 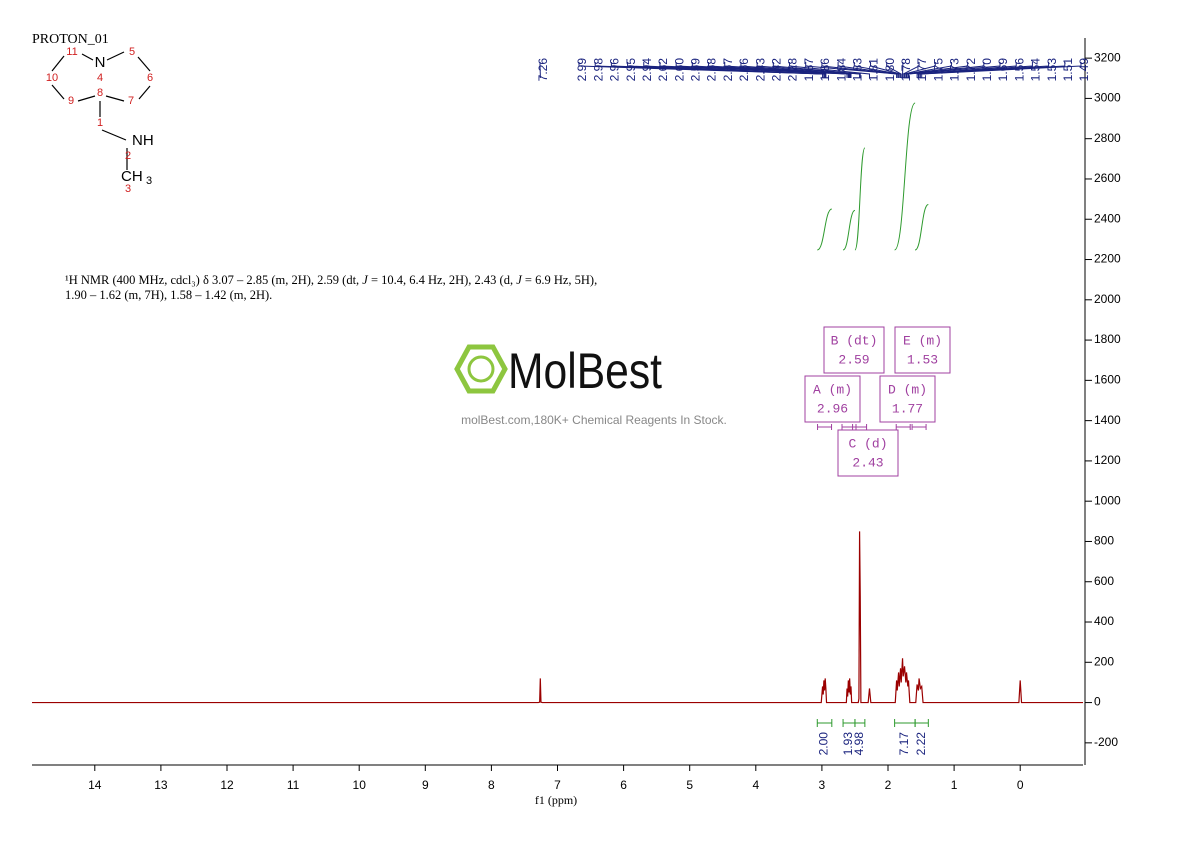 What do you see at coordinates (100, 123) in the screenshot?
I see `atom-number: 1` at bounding box center [100, 123].